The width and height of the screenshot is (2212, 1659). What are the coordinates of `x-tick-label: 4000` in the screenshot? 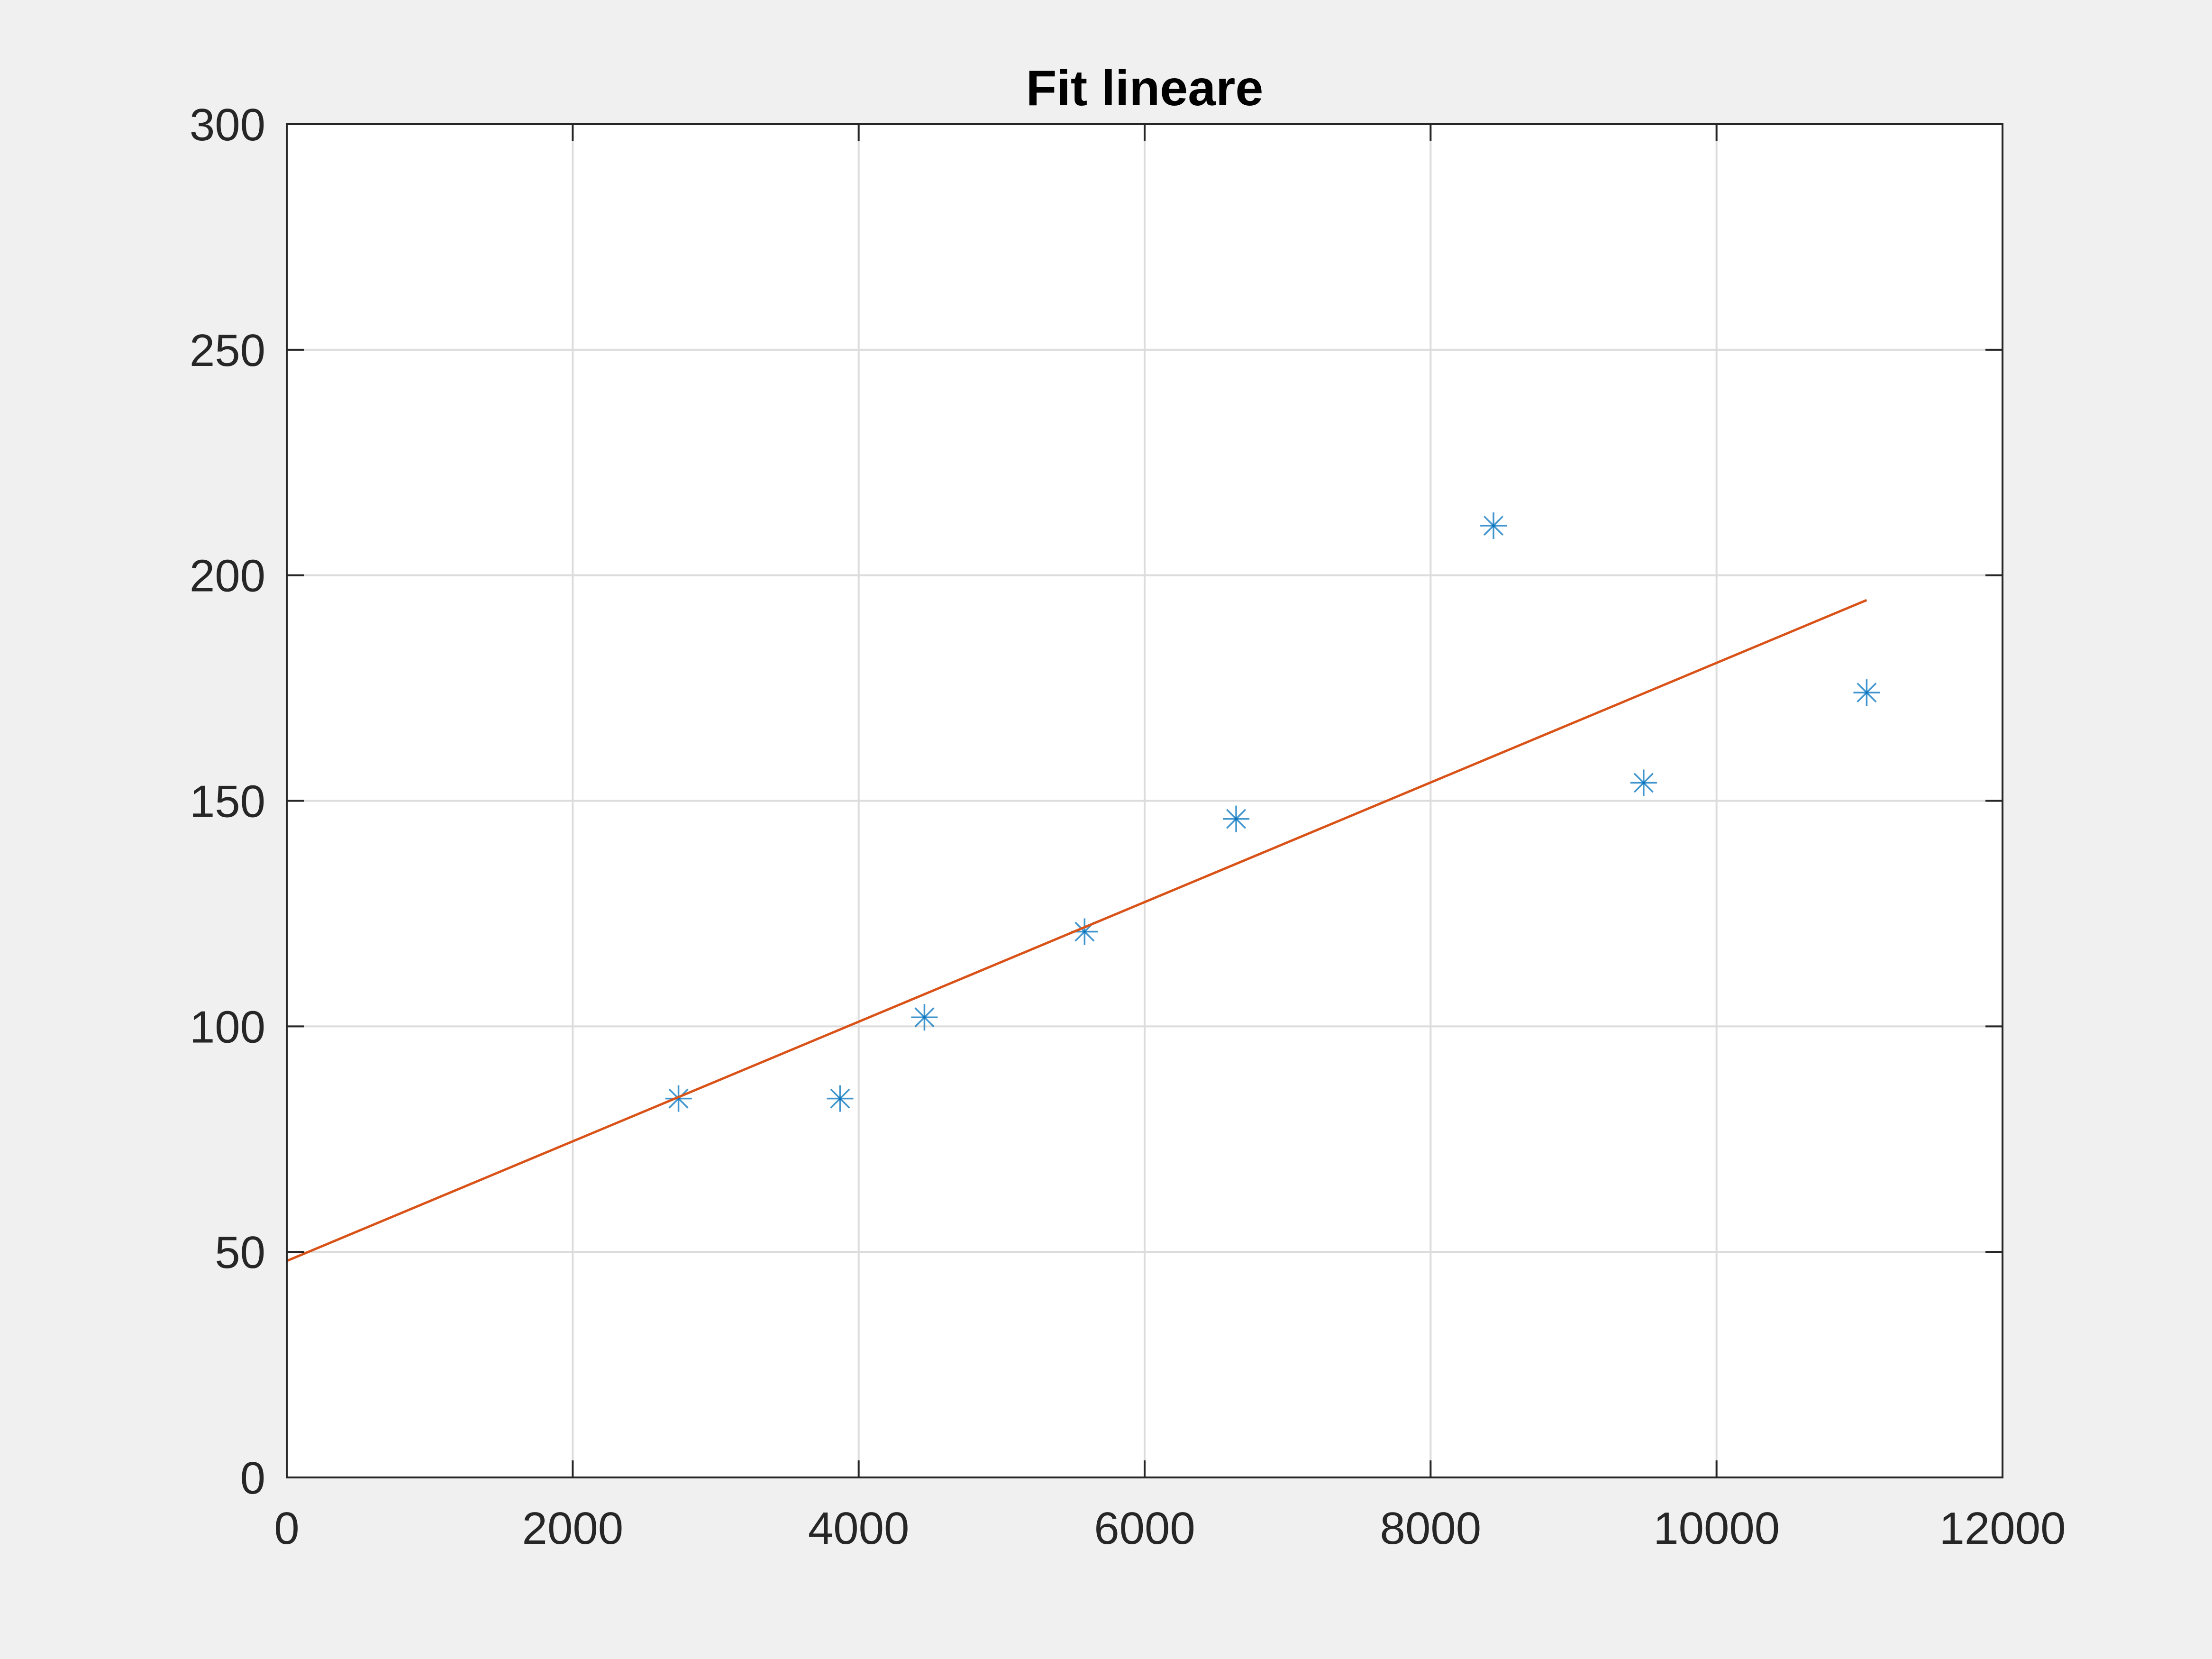 It's located at (859, 1528).